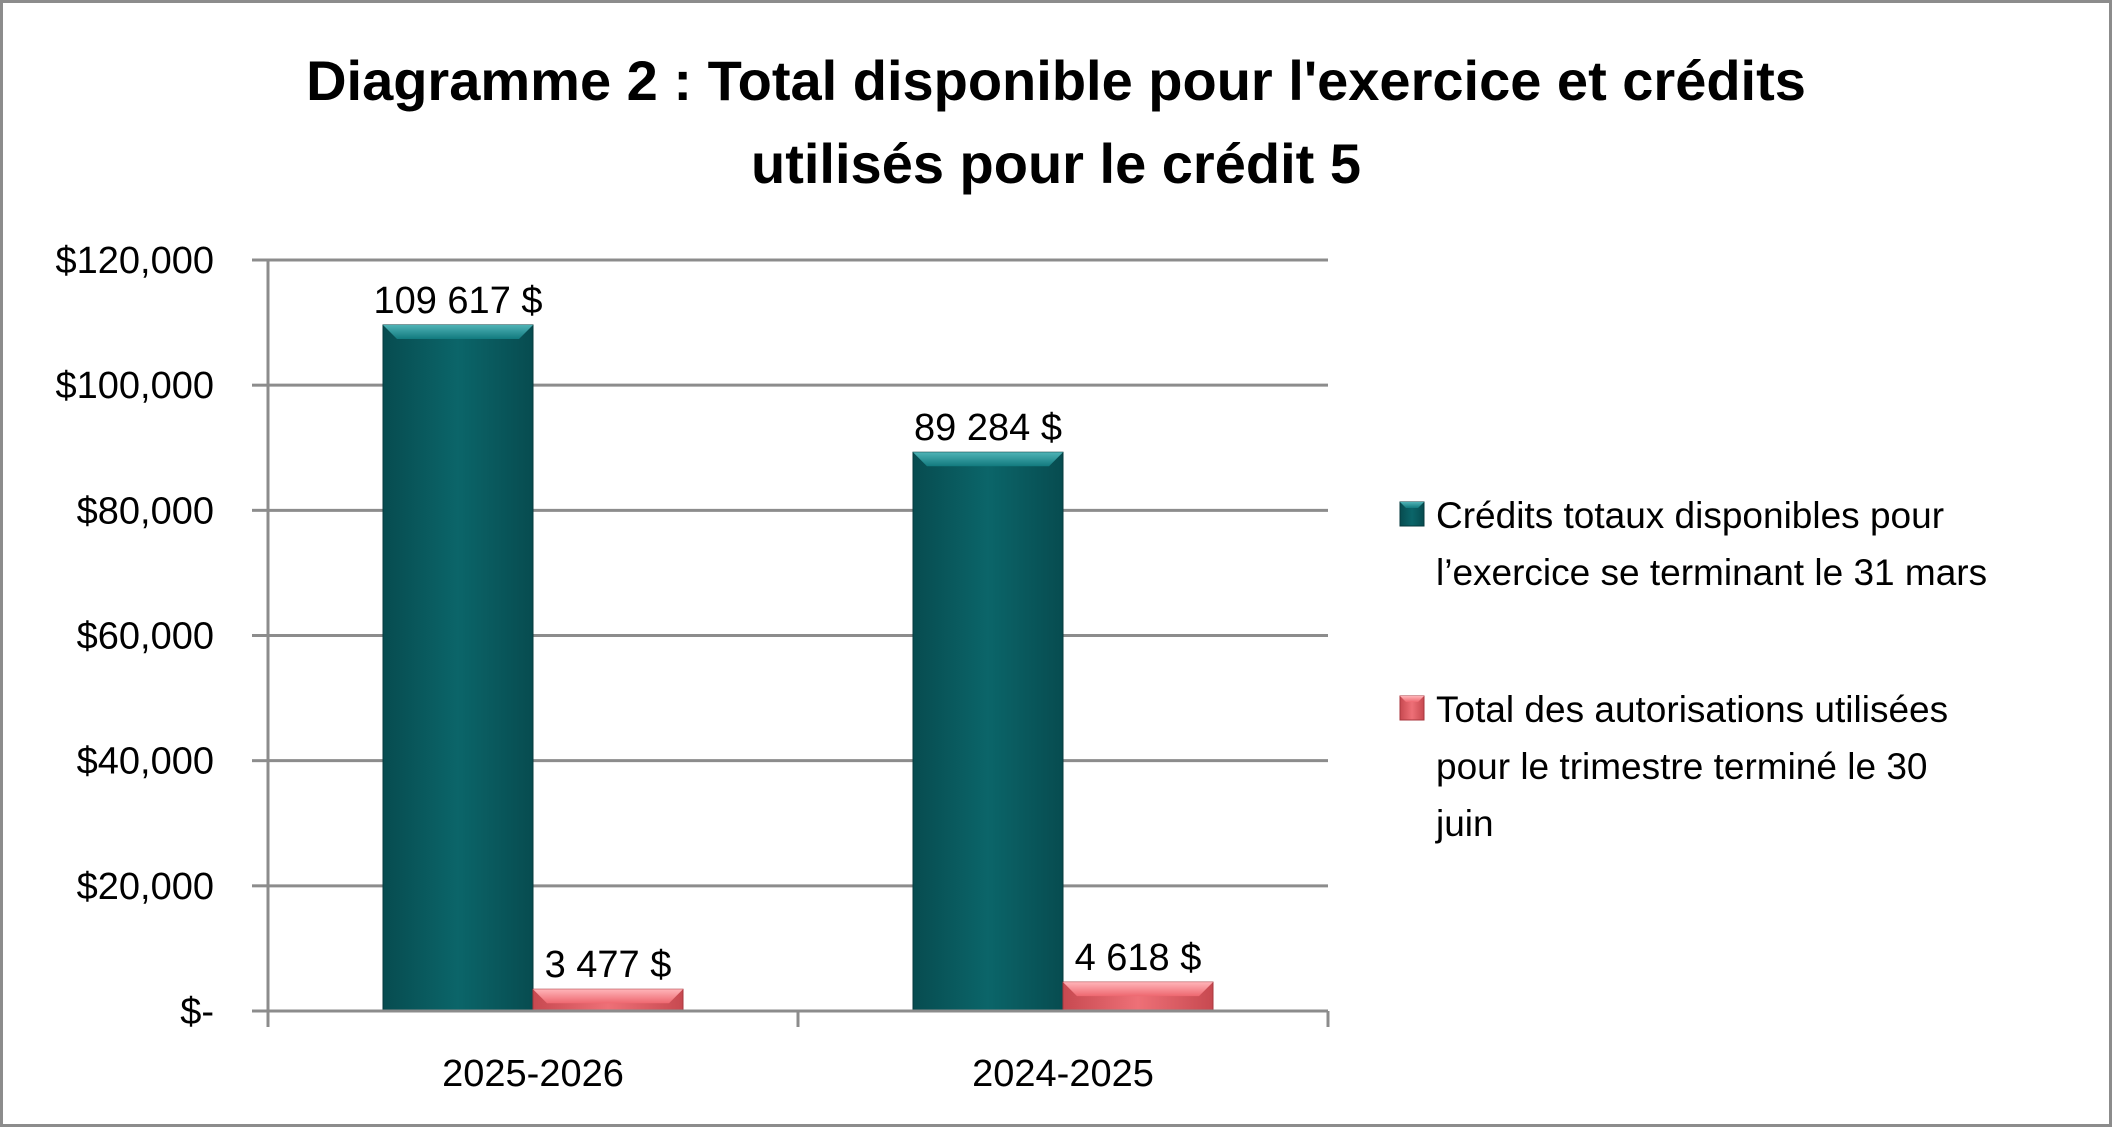  What do you see at coordinates (1690, 515) in the screenshot?
I see `legend-label: Crédits totaux disponibles pour` at bounding box center [1690, 515].